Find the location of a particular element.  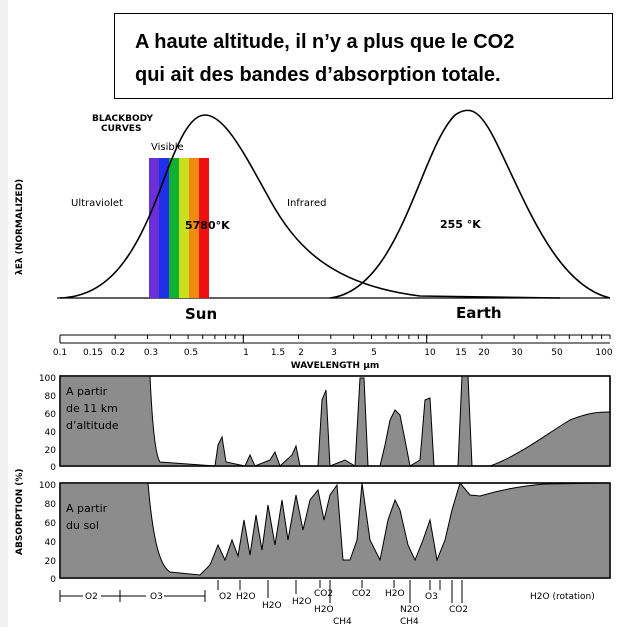

p2-ytick-20: 20 is located at coordinates (51, 562).